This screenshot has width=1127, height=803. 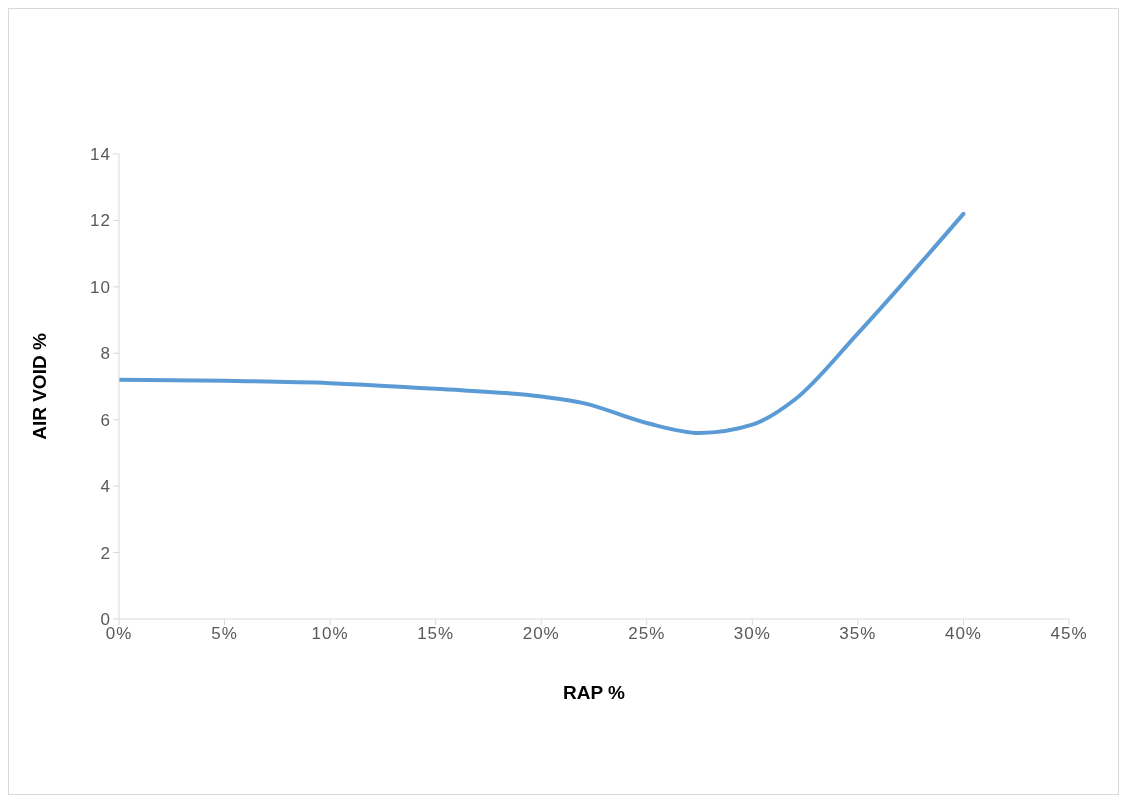 What do you see at coordinates (100, 221) in the screenshot?
I see `y-tick-label: 12` at bounding box center [100, 221].